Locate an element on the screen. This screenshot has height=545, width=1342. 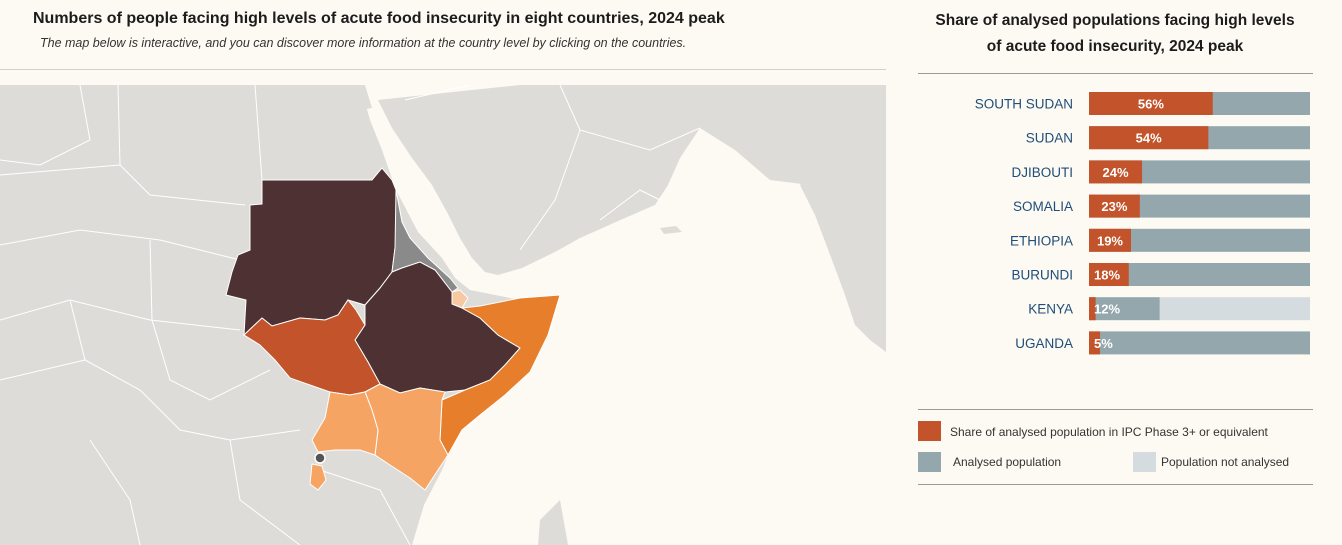
bar-ipc3-burundi is located at coordinates (1109, 274).